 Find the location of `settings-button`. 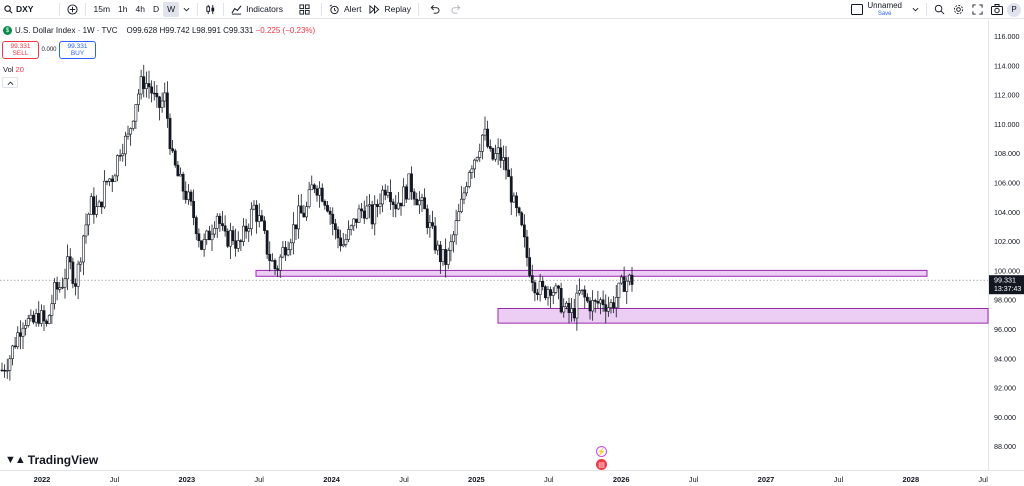

settings-button is located at coordinates (958, 9).